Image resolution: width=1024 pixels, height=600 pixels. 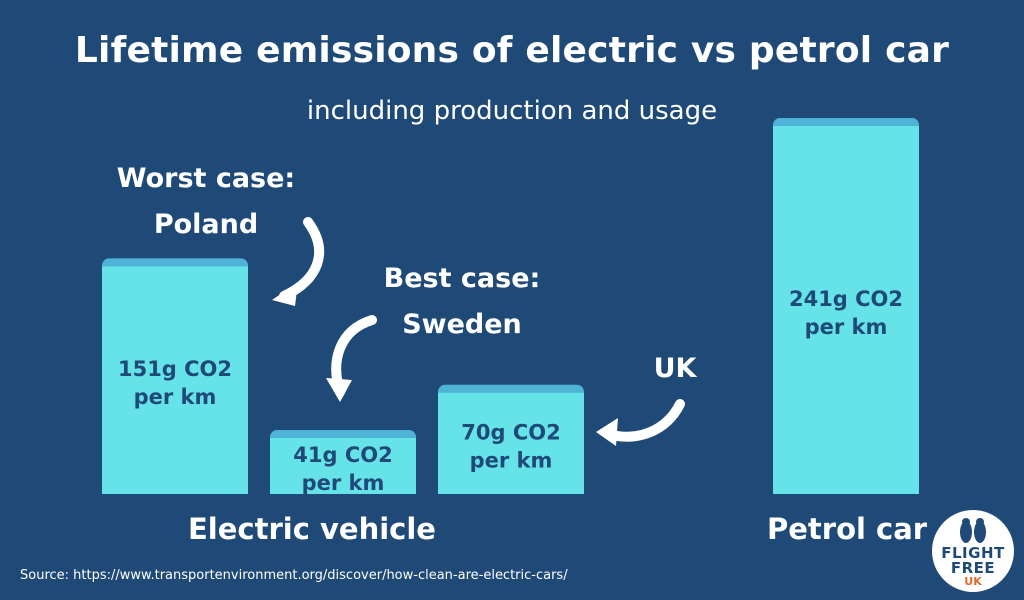 I want to click on chart-subtitle: including production and usage, so click(x=512, y=111).